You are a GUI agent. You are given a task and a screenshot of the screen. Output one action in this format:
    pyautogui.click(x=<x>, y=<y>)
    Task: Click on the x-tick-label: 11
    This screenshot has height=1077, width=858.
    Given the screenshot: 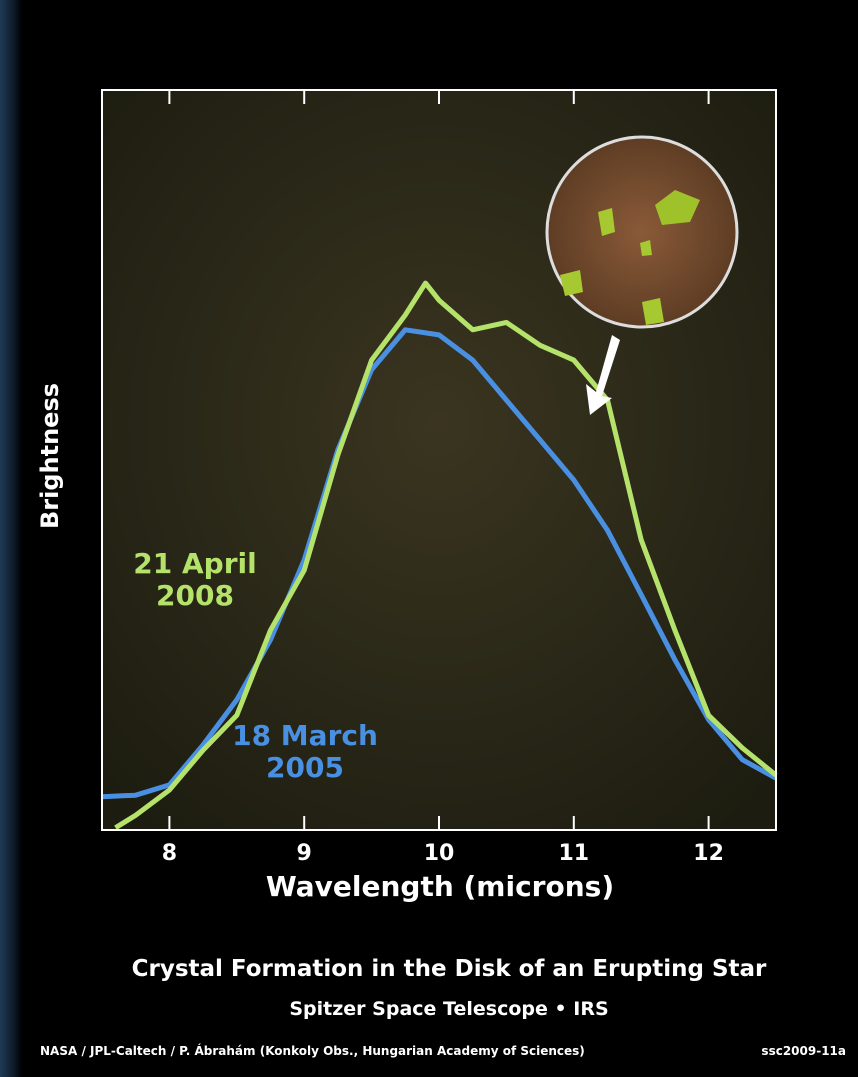 What is the action you would take?
    pyautogui.click(x=573, y=853)
    